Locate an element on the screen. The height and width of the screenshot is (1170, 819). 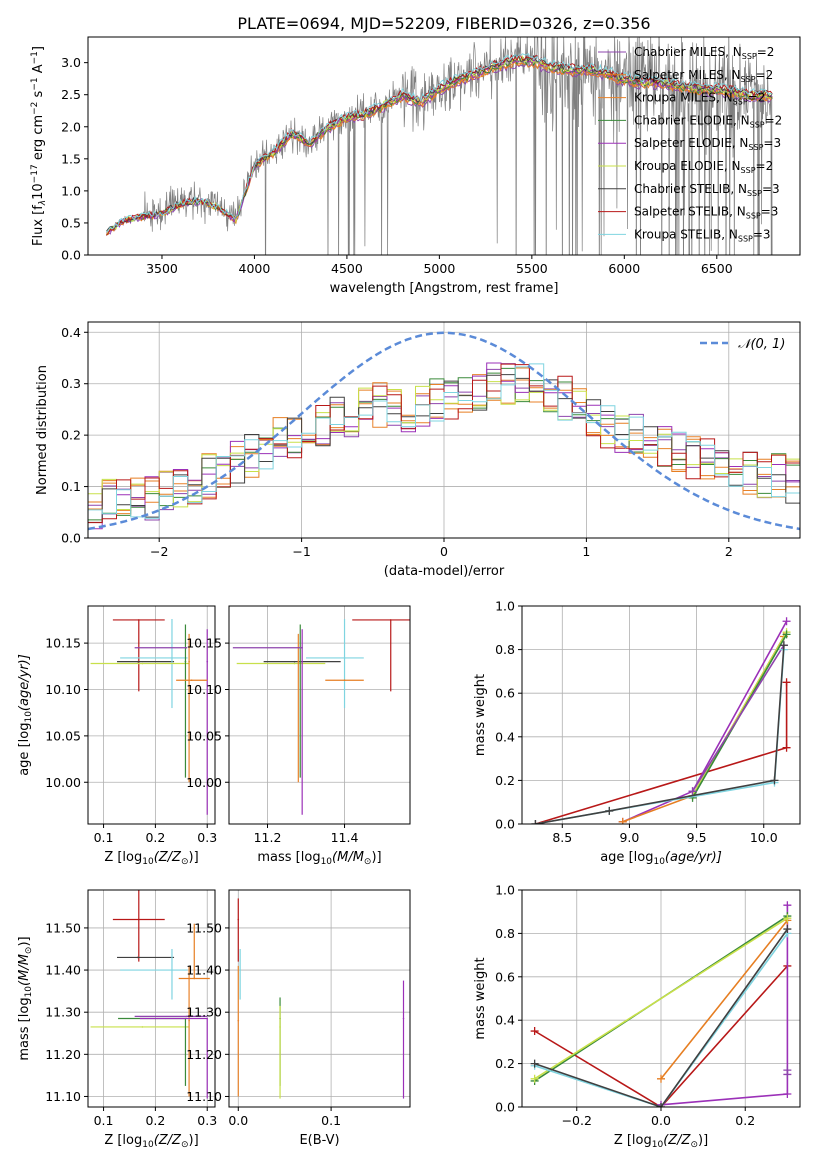
panel-mass-vs-EBV: 0.0 0.1 11.10 11.20 11.30 11.40 11.50 E(B-V) is located at coordinates (298, 1018).